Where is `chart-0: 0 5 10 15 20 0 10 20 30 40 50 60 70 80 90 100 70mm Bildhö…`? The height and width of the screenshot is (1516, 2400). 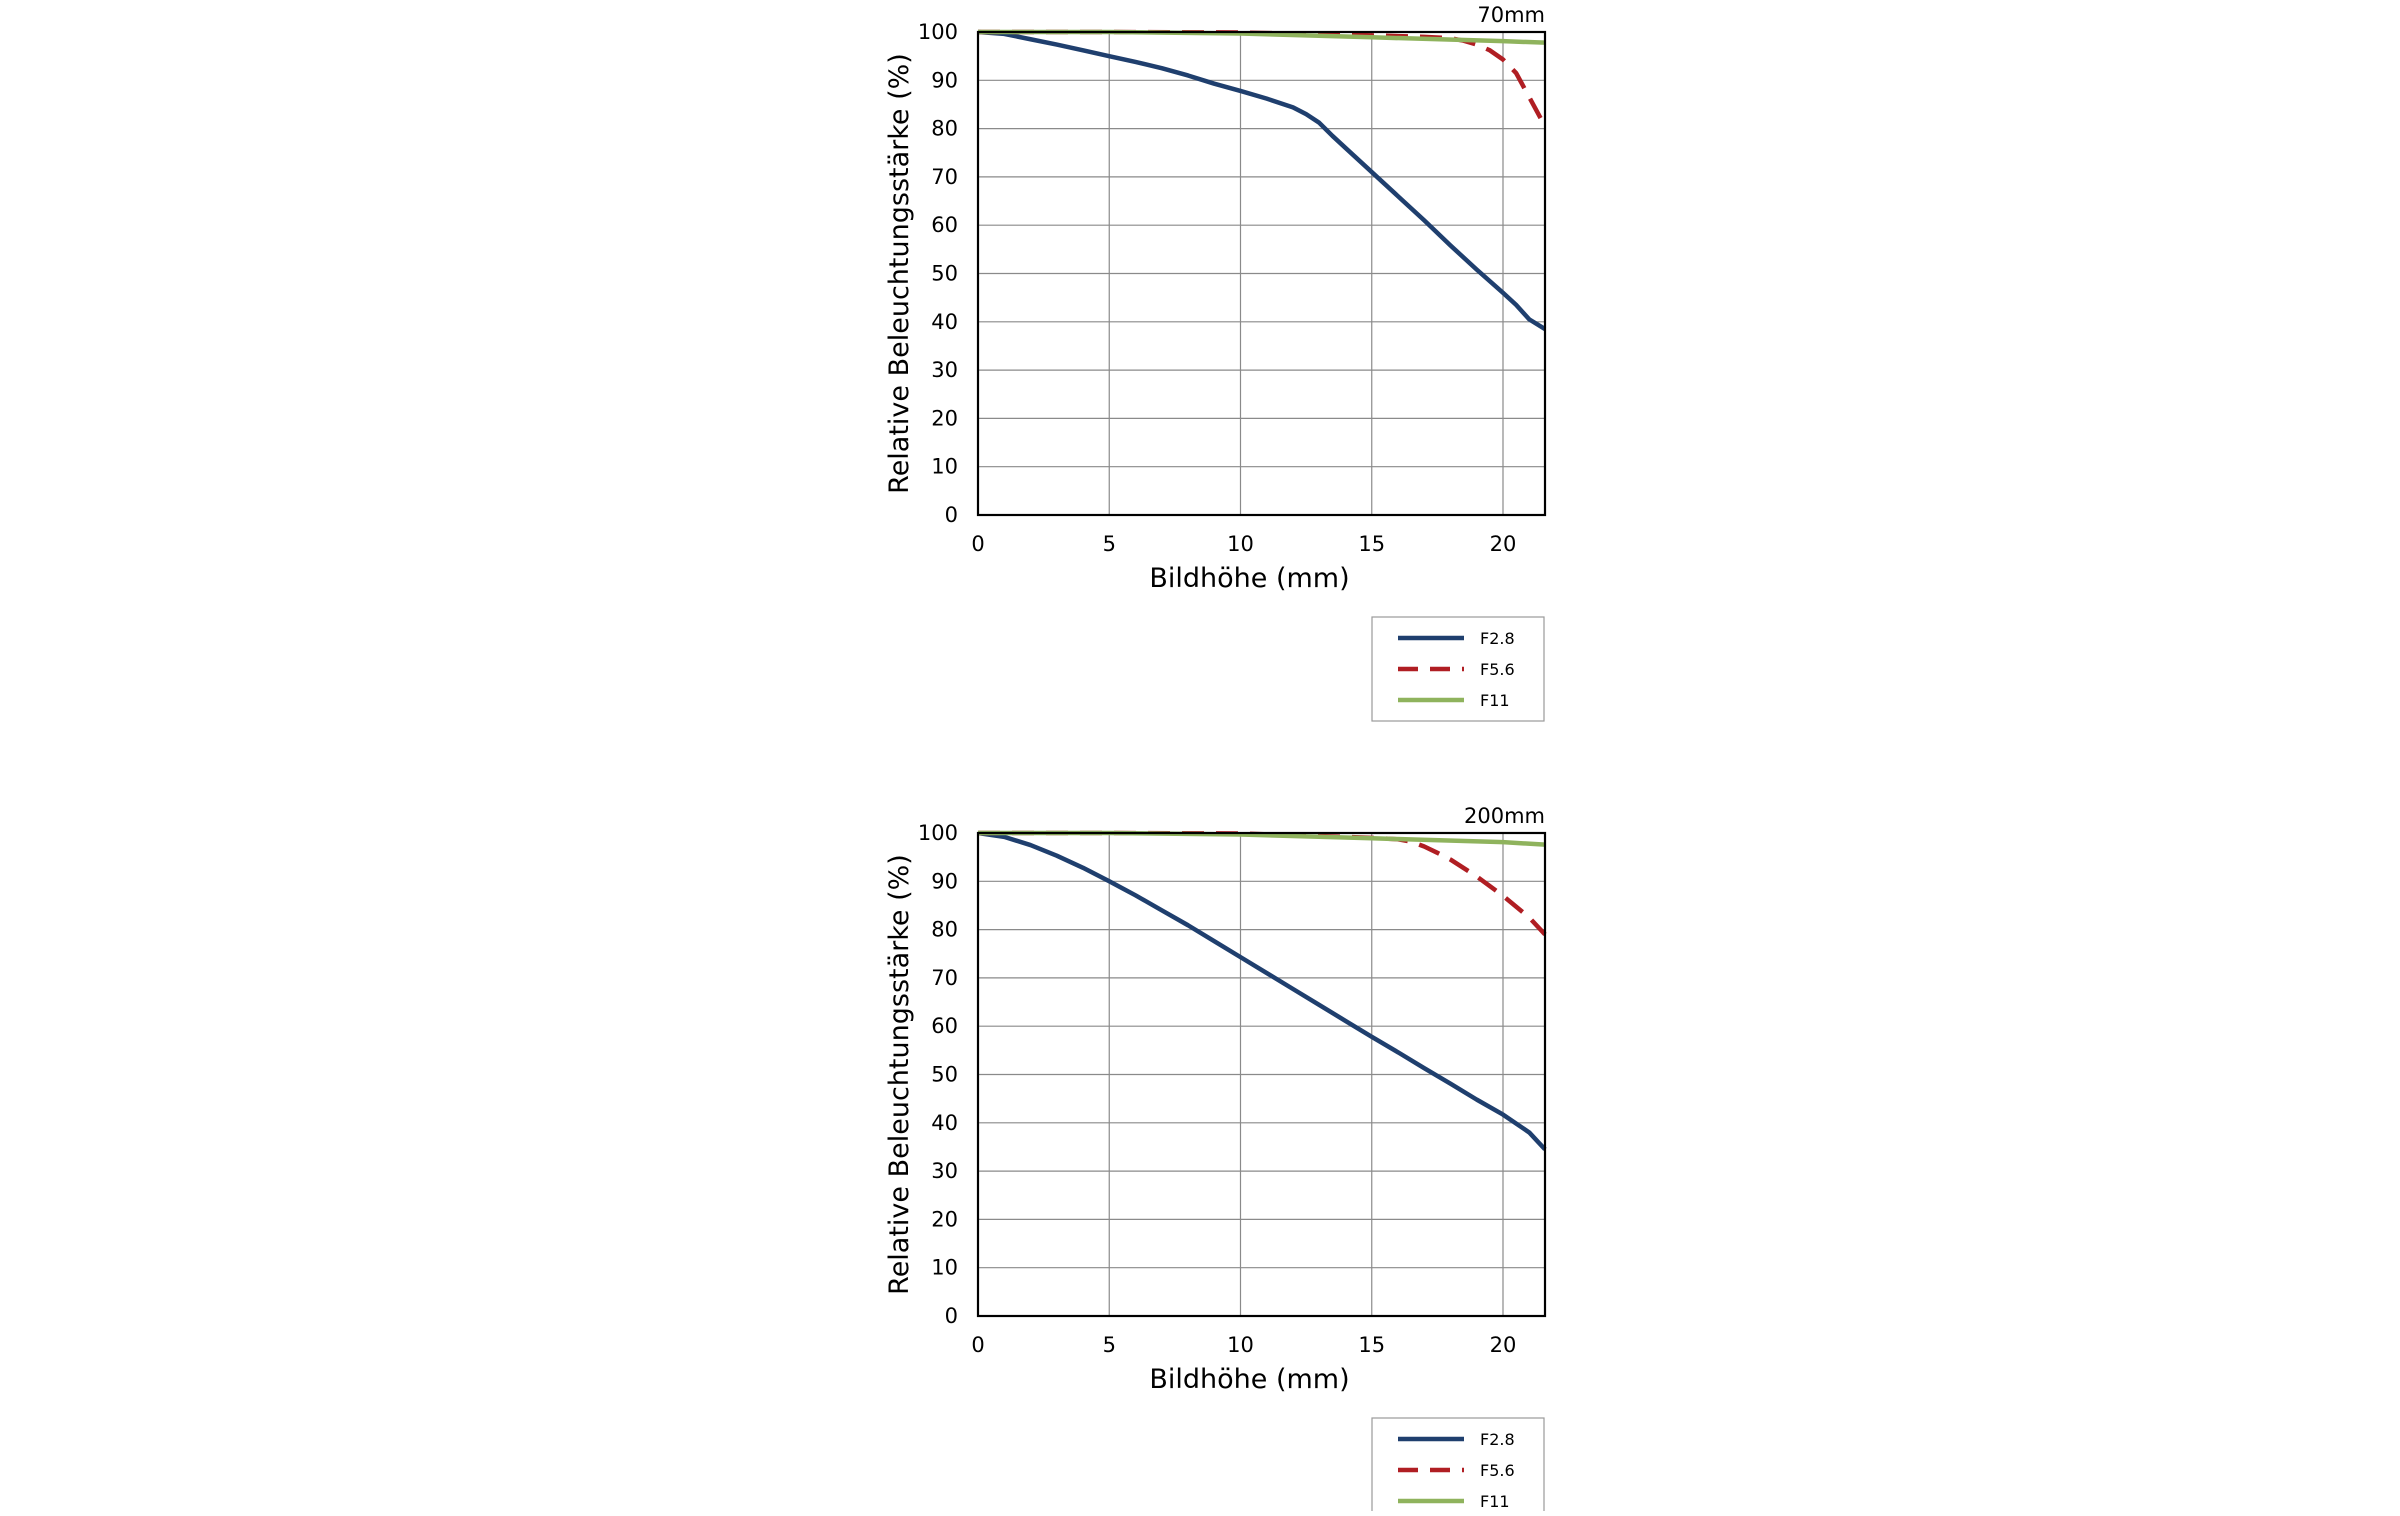 chart-0: 0 5 10 15 20 0 10 20 30 40 50 60 70 80 90 100 70mm Bildhö… is located at coordinates (1215, 362).